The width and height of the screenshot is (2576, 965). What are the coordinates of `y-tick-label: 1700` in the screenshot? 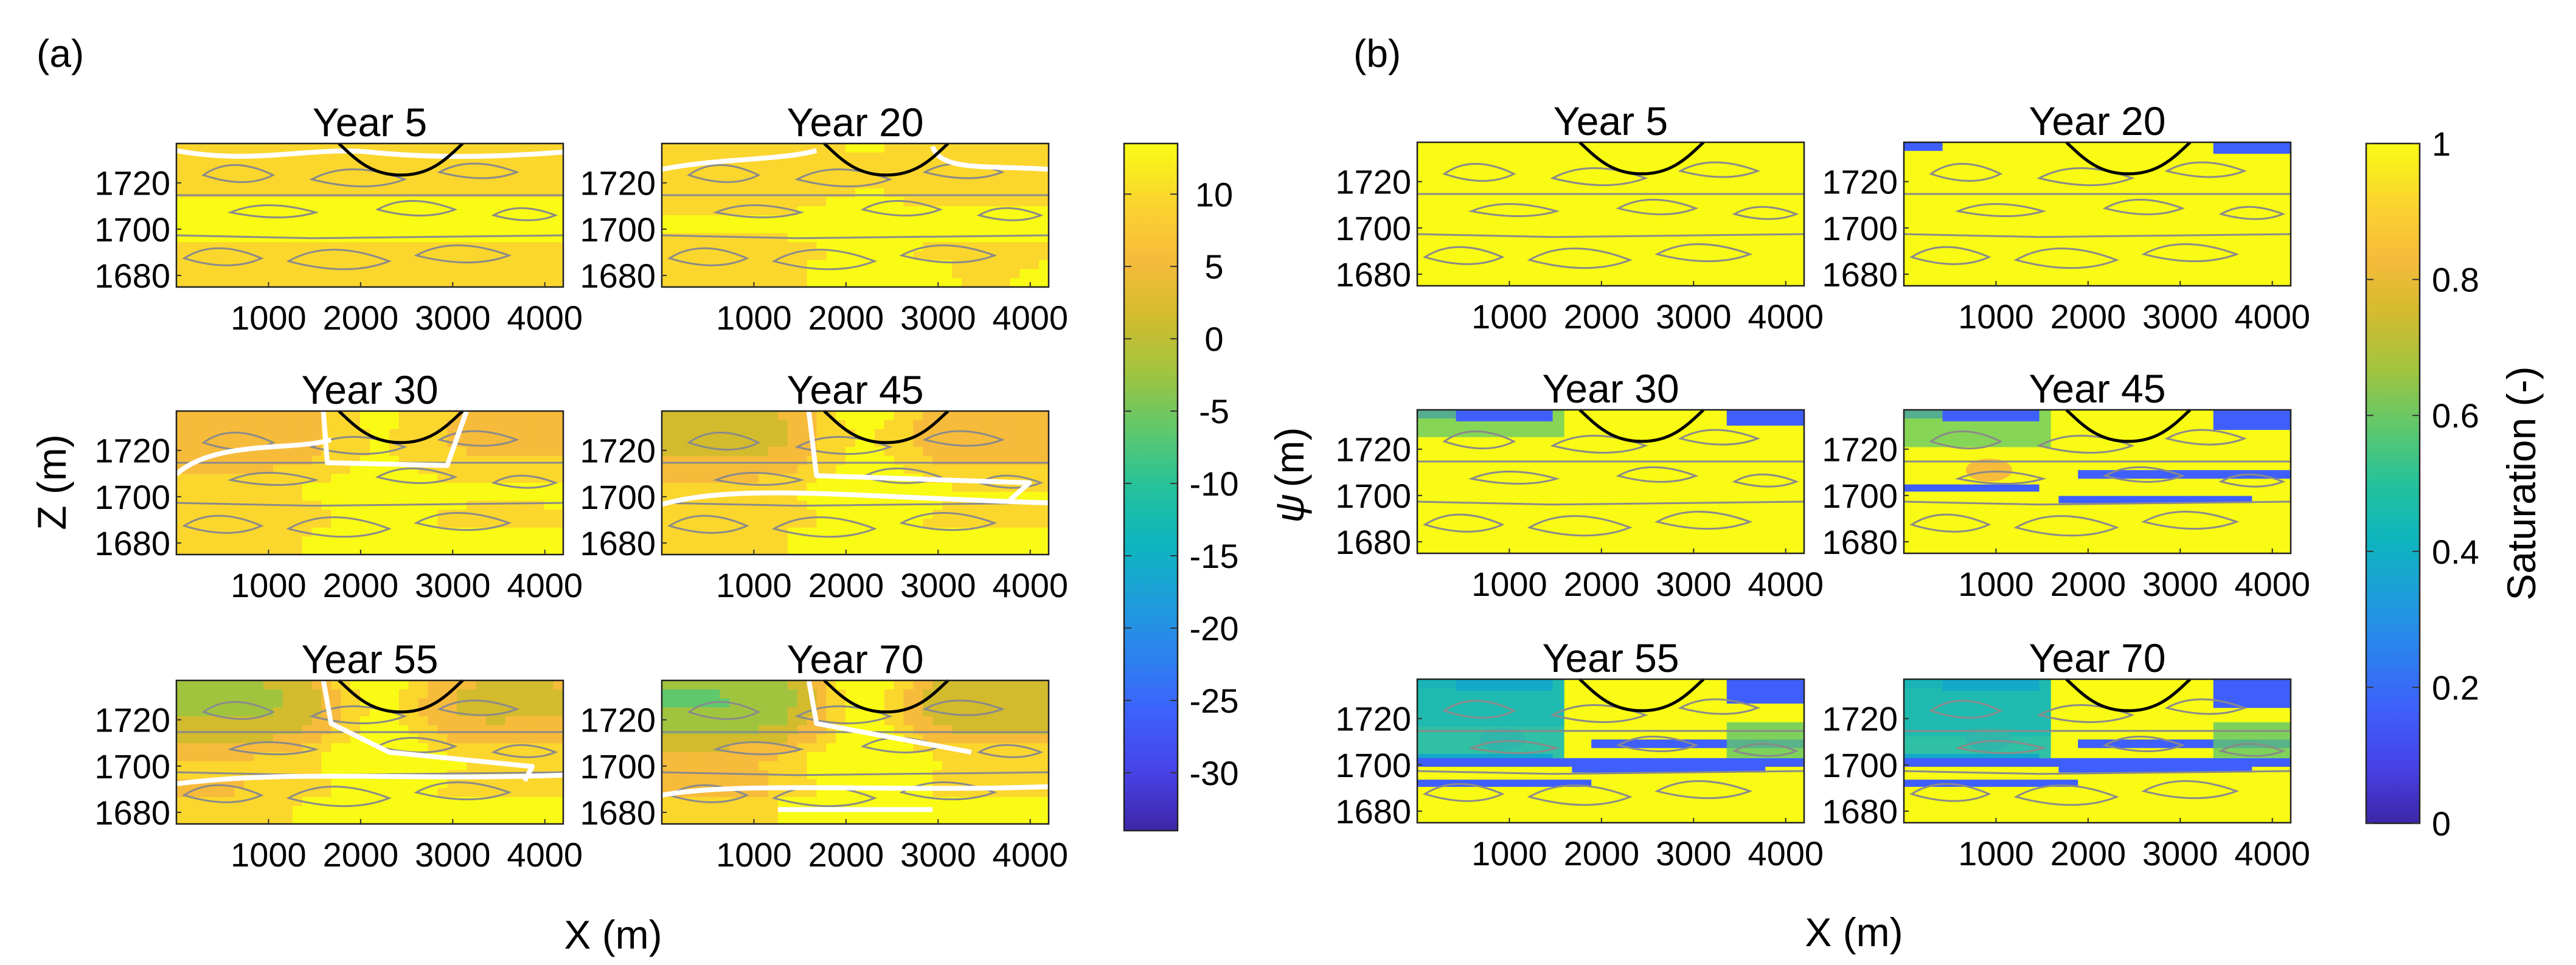 It's located at (1373, 765).